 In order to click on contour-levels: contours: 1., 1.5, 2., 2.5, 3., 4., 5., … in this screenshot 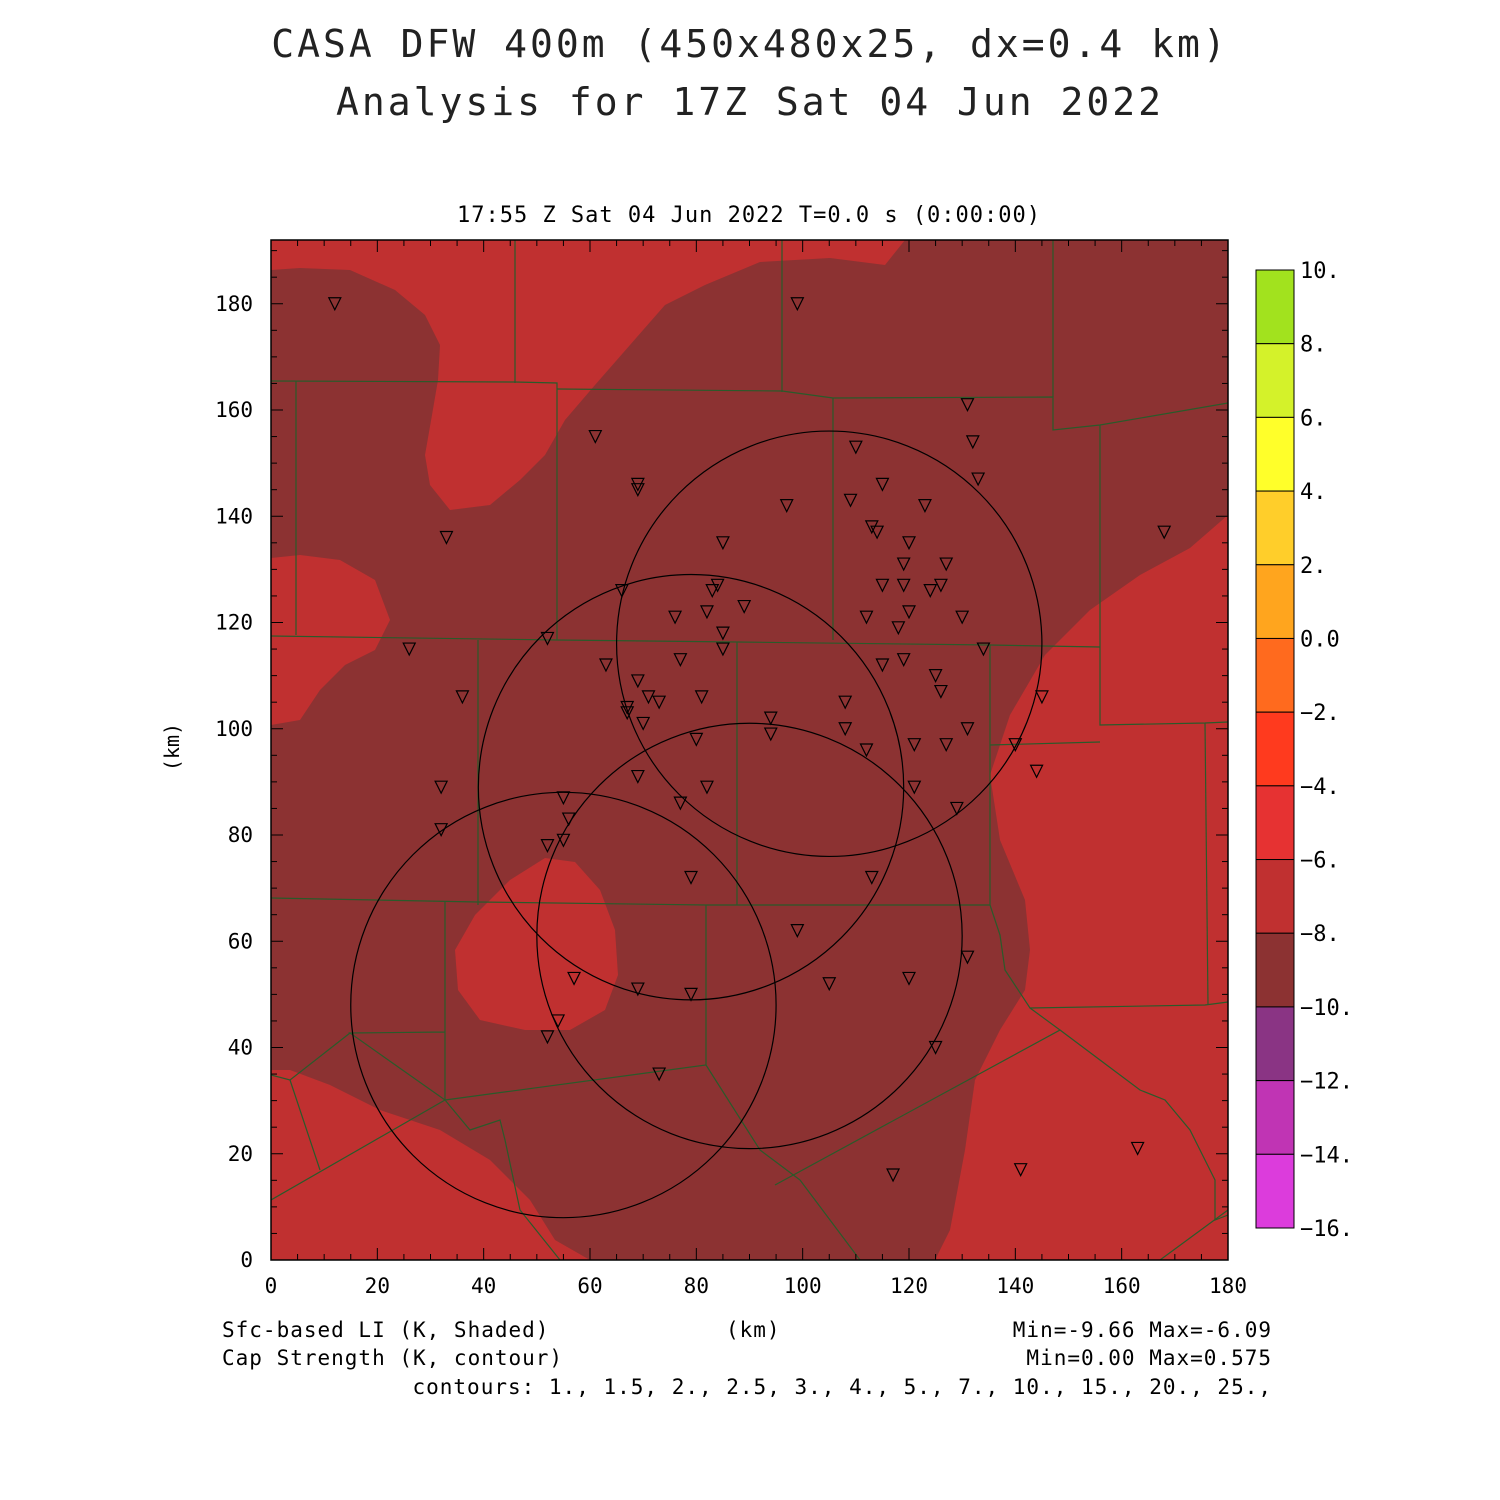, I will do `click(842, 1387)`.